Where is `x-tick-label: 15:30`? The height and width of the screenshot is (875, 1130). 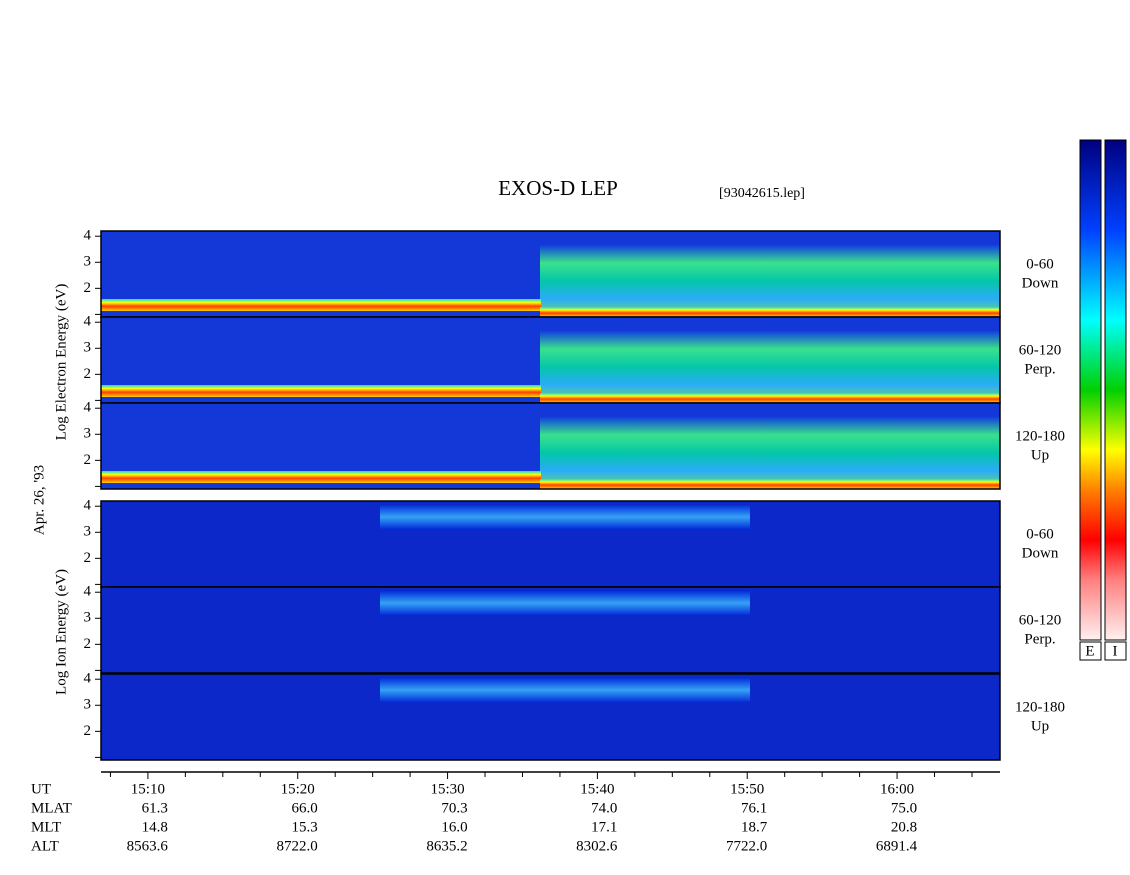
x-tick-label: 15:30 is located at coordinates (447, 789).